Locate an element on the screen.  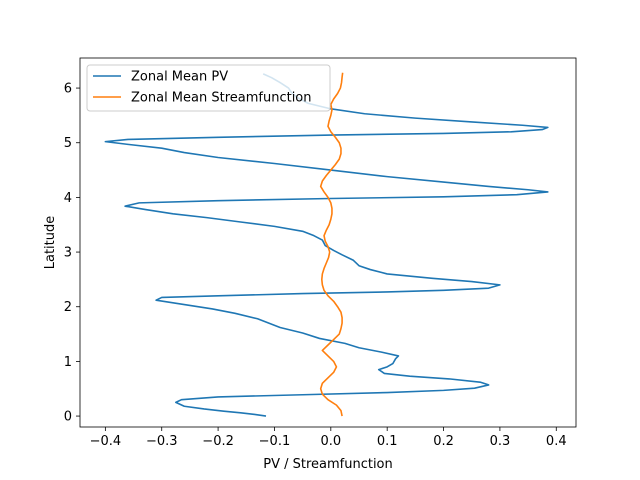
y-tick-label: 6 is located at coordinates (68, 89).